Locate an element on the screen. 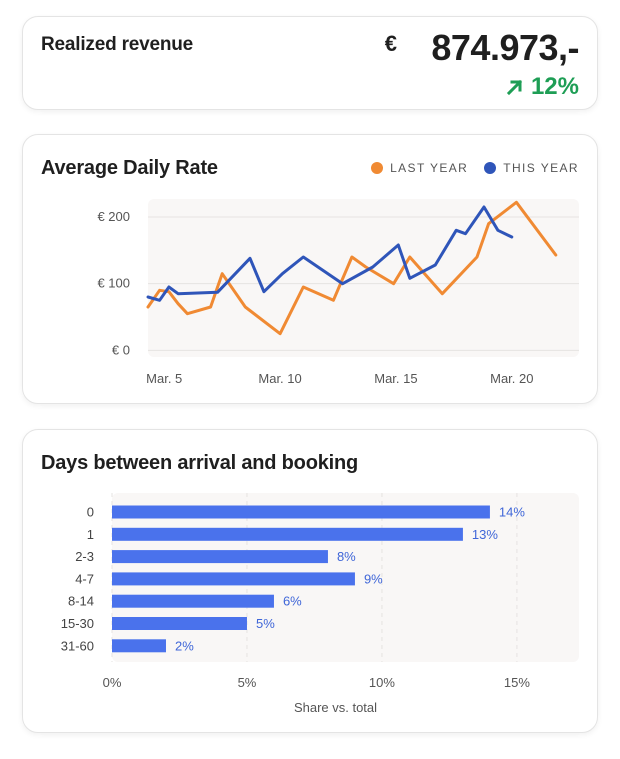 The height and width of the screenshot is (759, 620). legend-swatch-this-year is located at coordinates (490, 168).